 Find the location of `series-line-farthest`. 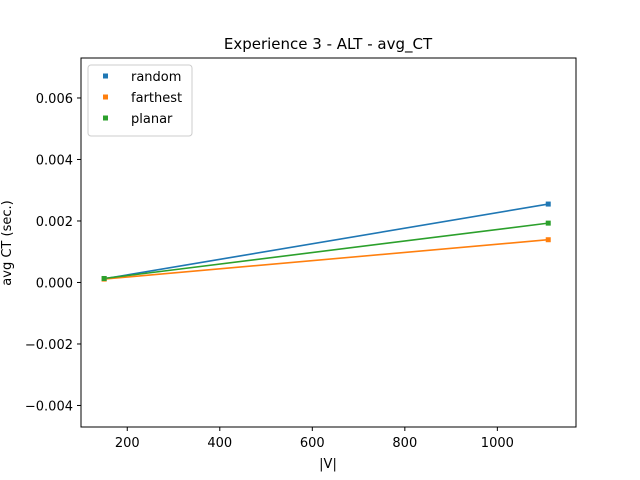

series-line-farthest is located at coordinates (326, 259).